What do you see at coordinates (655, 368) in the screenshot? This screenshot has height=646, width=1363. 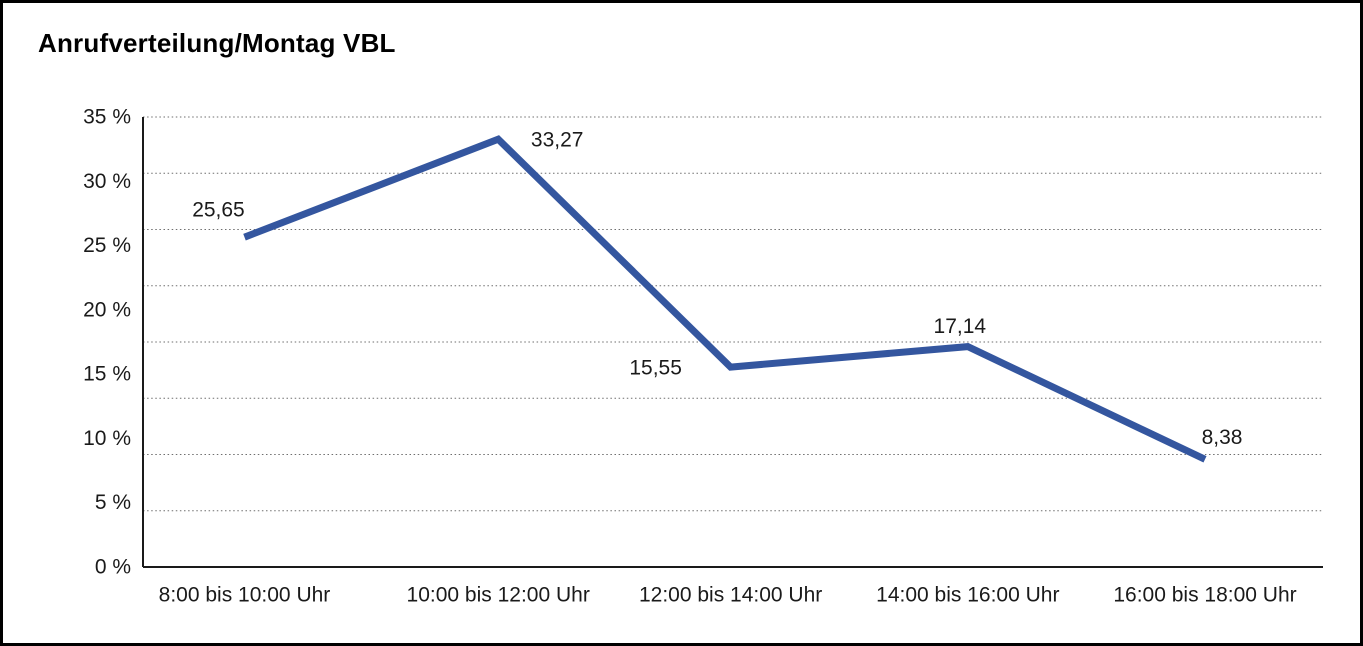 I see `data-point-label: 15,55` at bounding box center [655, 368].